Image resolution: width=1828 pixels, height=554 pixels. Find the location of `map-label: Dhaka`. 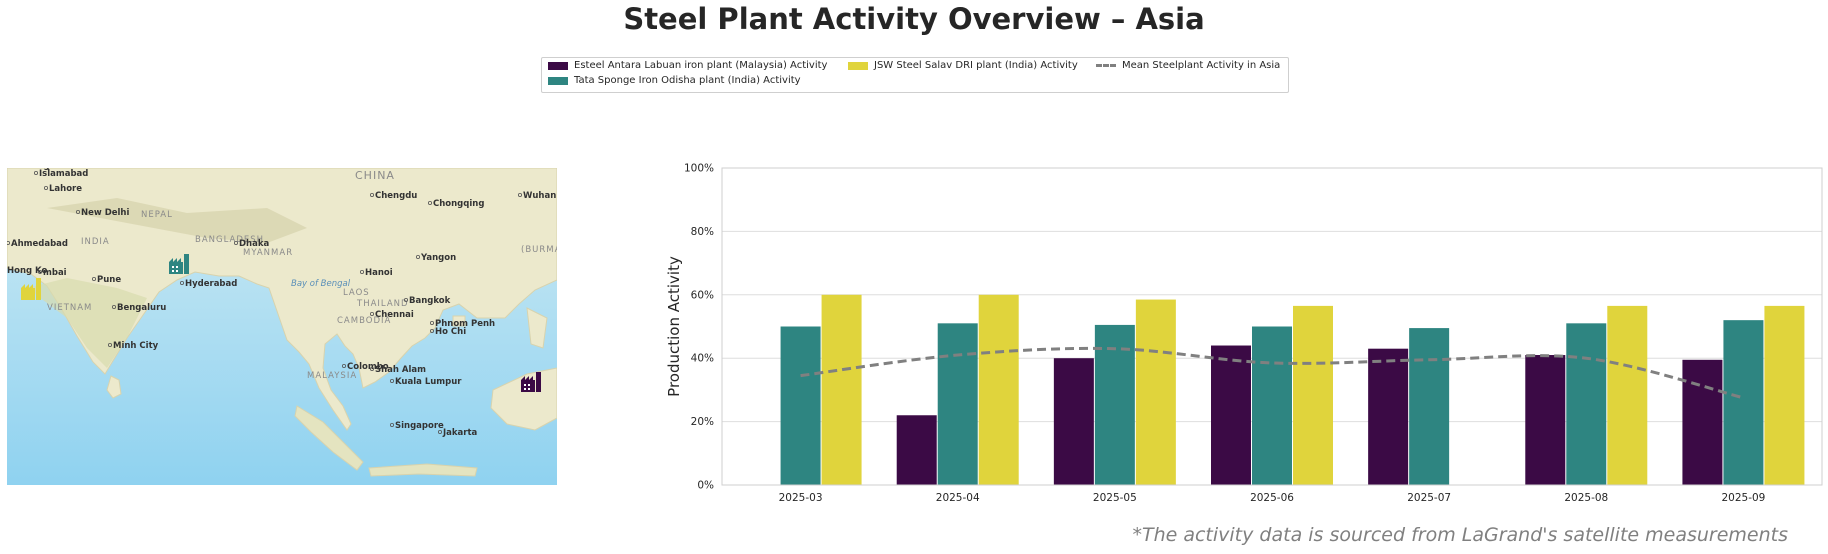

map-label: Dhaka is located at coordinates (254, 244).